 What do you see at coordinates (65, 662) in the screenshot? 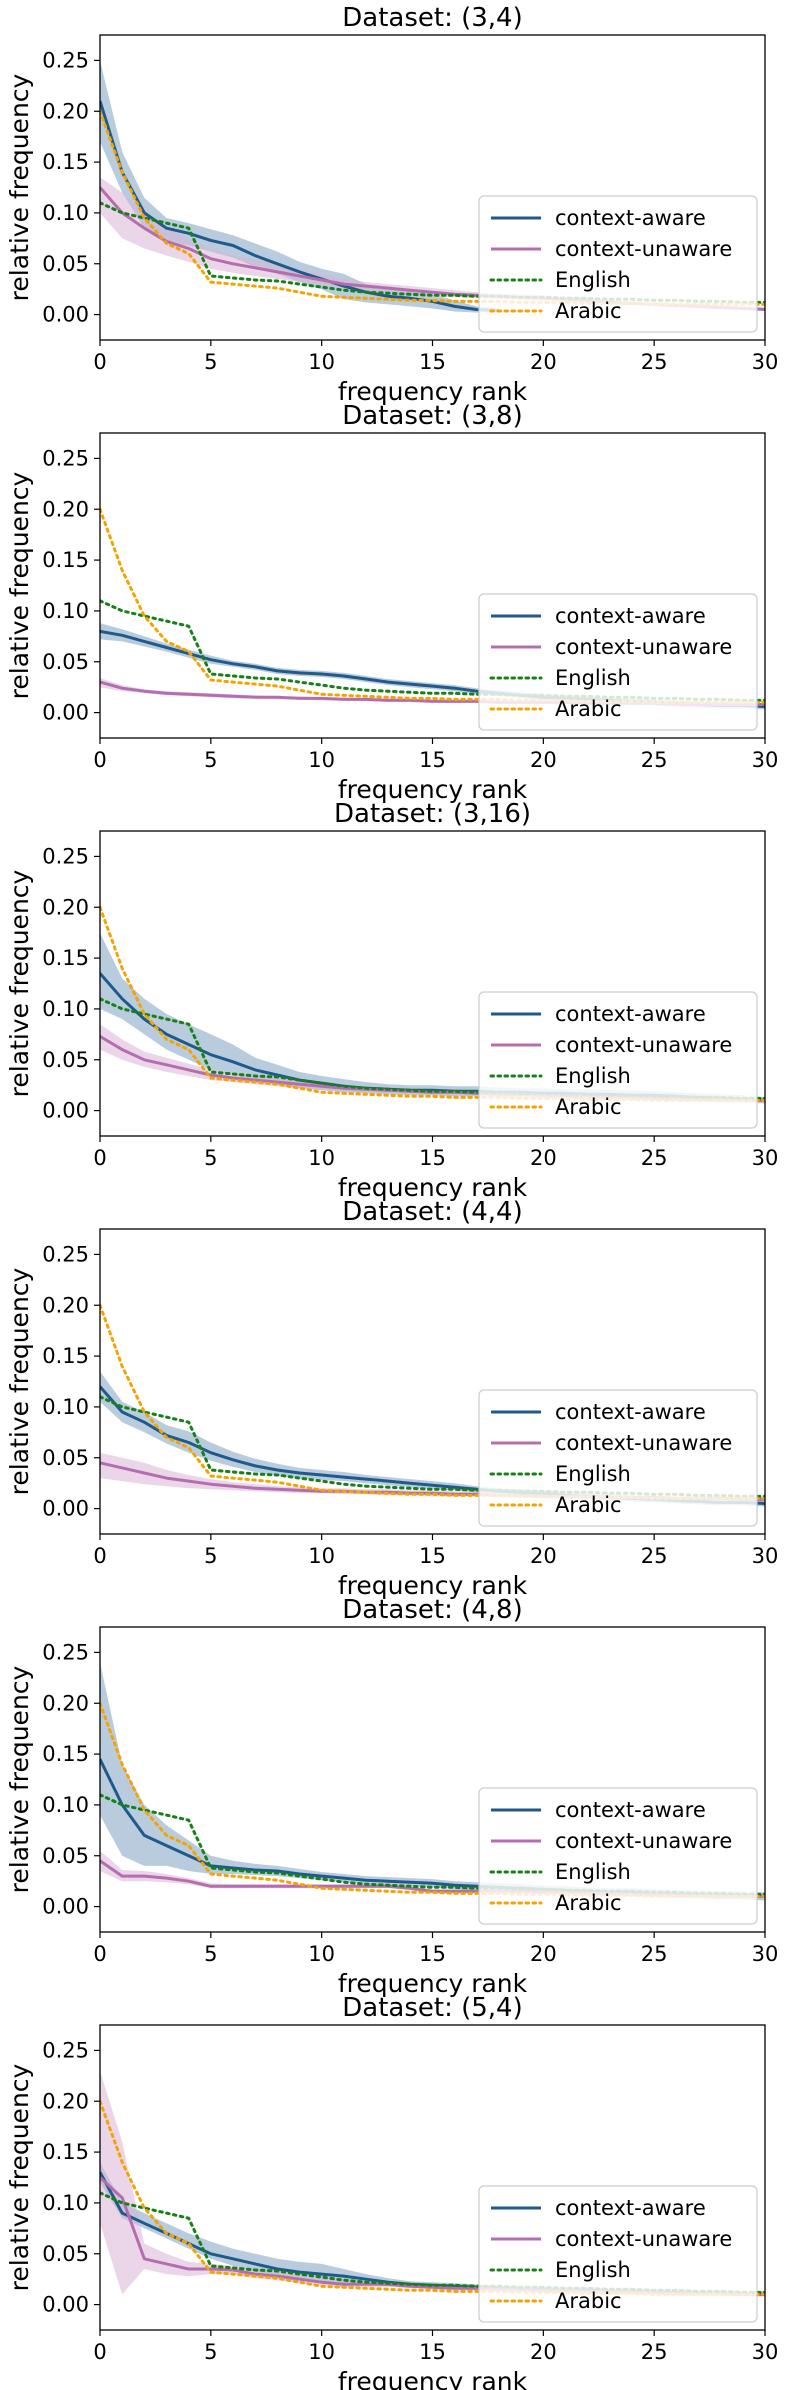
I see `y-tick-label: 0.05` at bounding box center [65, 662].